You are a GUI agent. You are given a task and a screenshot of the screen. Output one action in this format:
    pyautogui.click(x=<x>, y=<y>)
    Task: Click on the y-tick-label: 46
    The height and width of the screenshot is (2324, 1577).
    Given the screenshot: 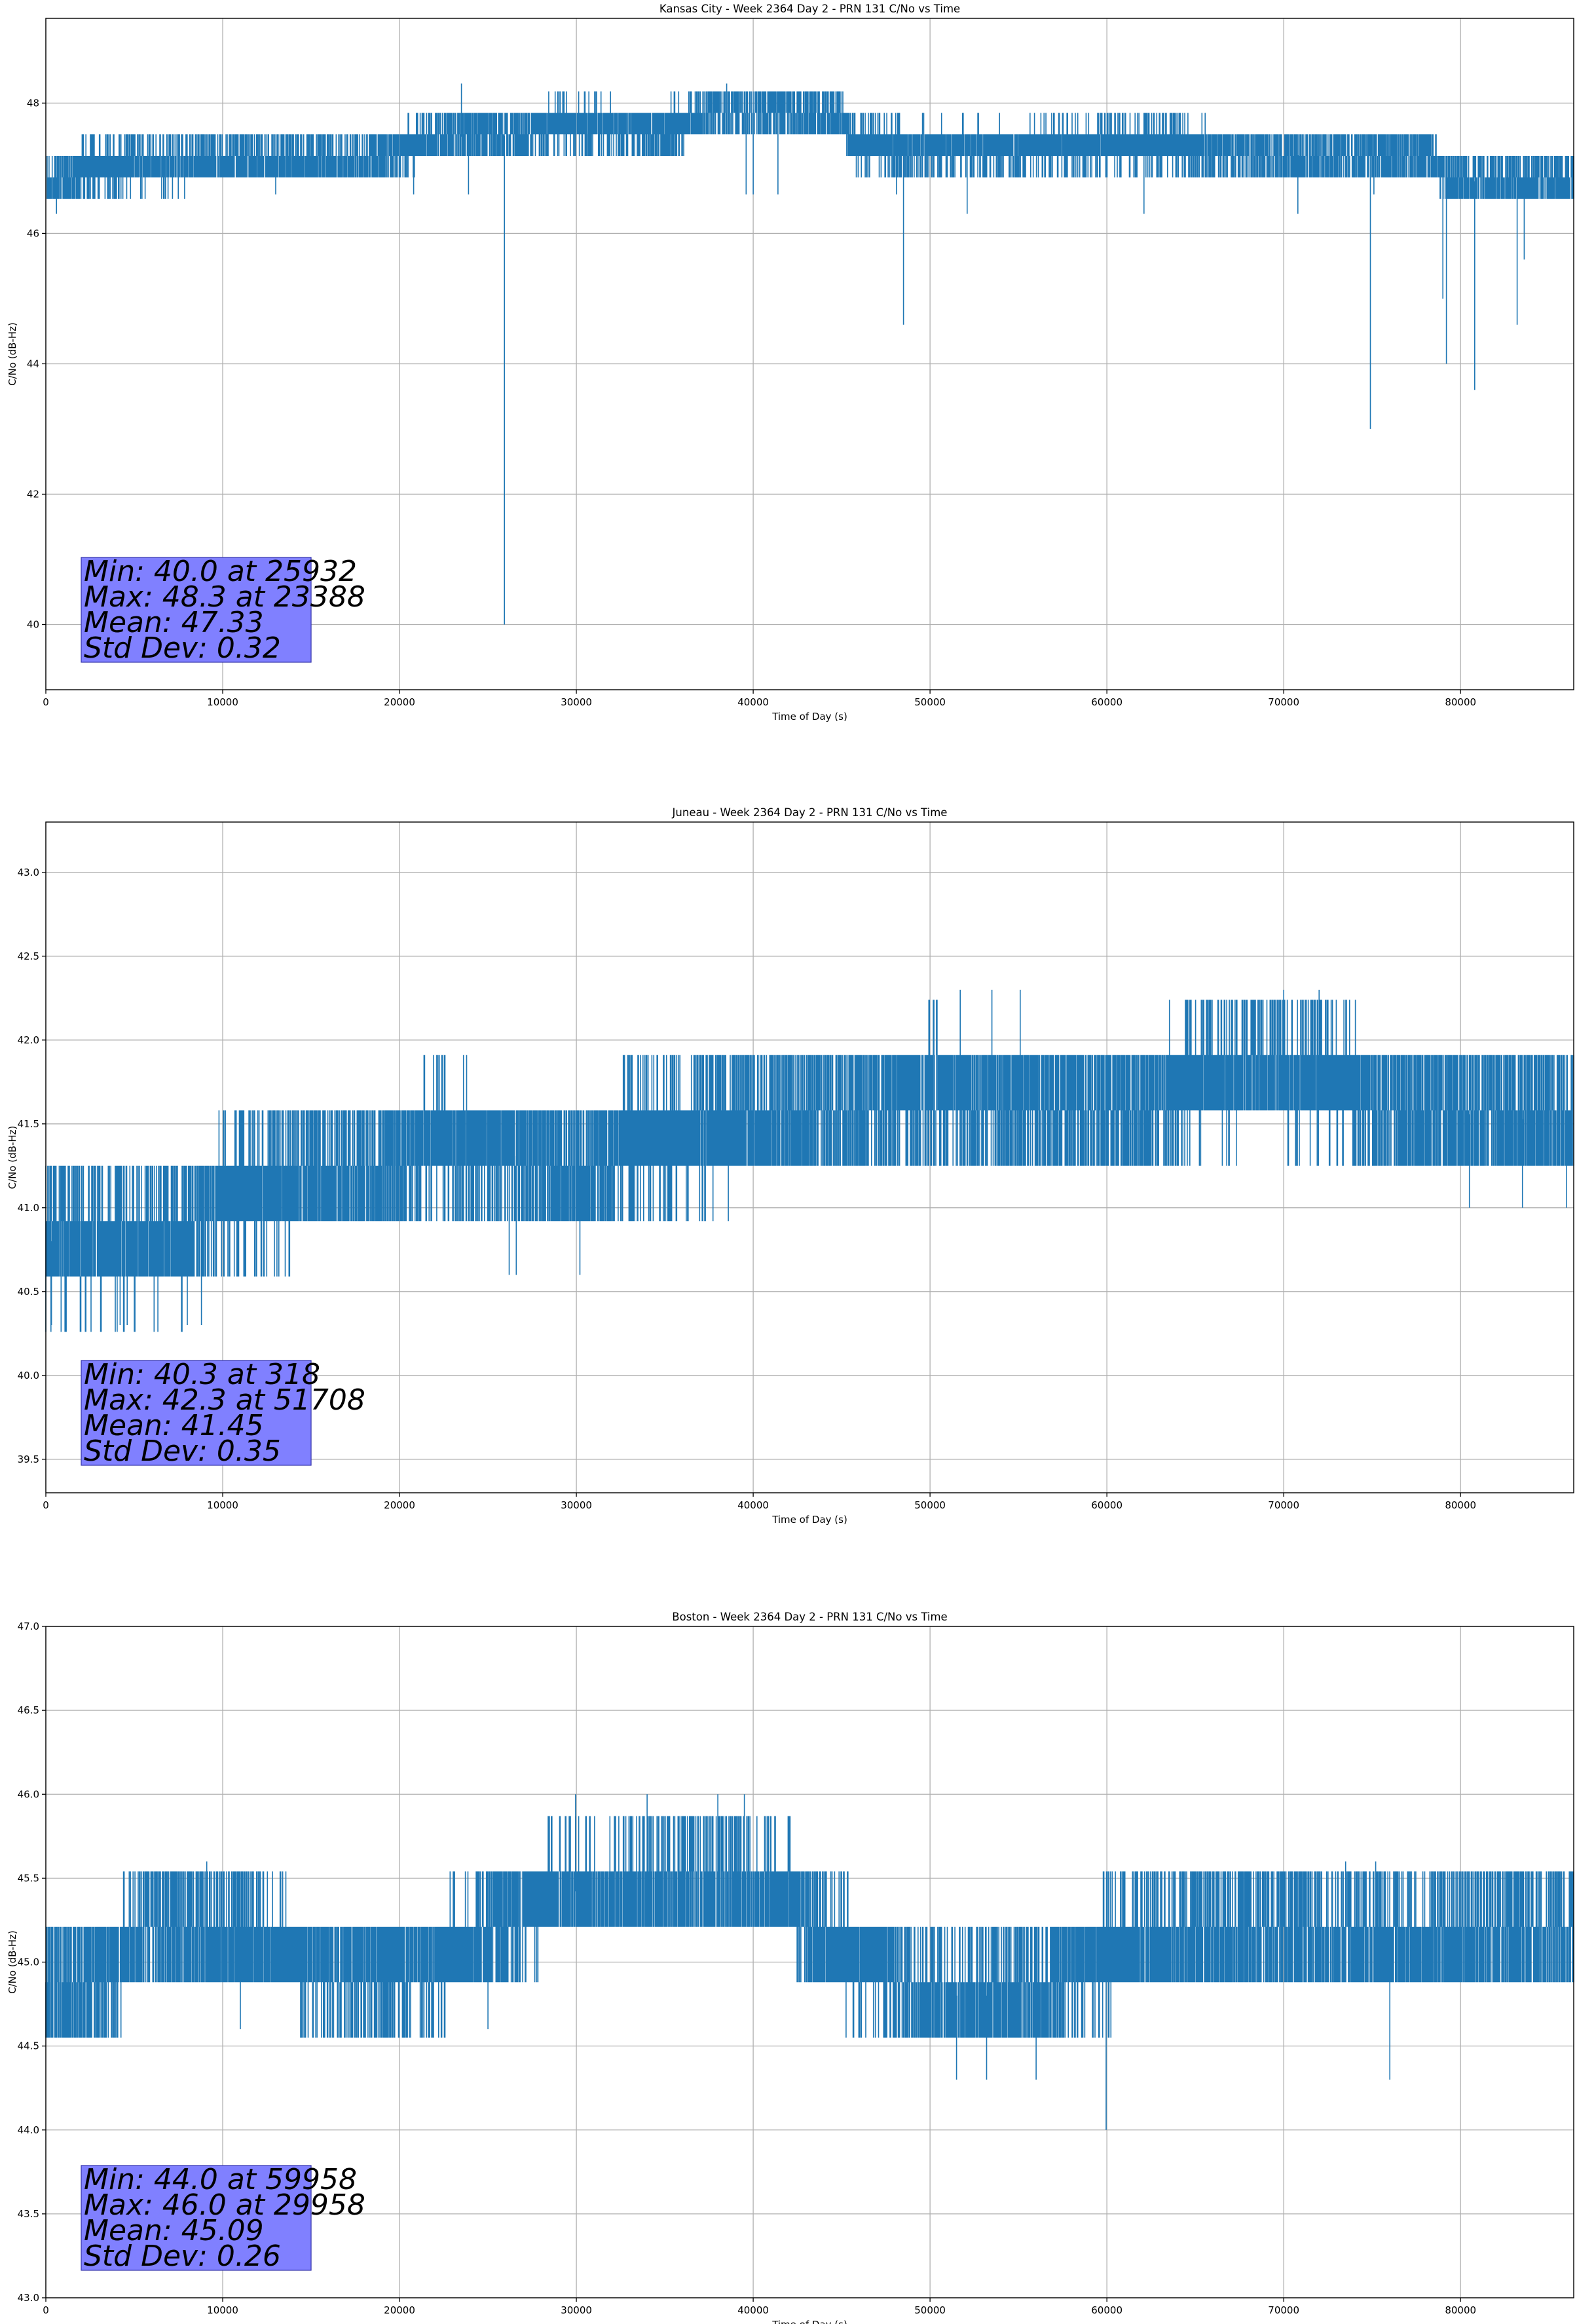 What is the action you would take?
    pyautogui.click(x=33, y=233)
    